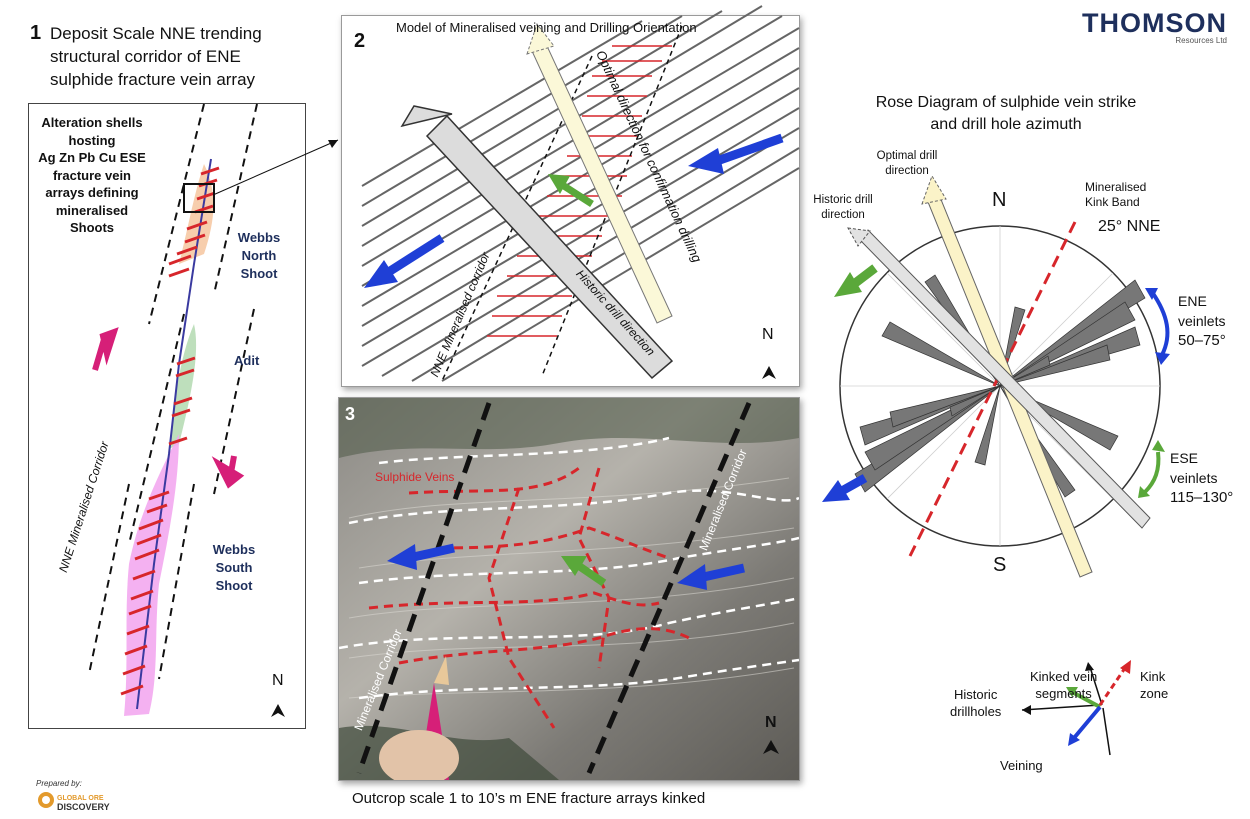 The image size is (1250, 819). What do you see at coordinates (1021, 765) in the screenshot?
I see `legend-veining-label: Veining` at bounding box center [1021, 765].